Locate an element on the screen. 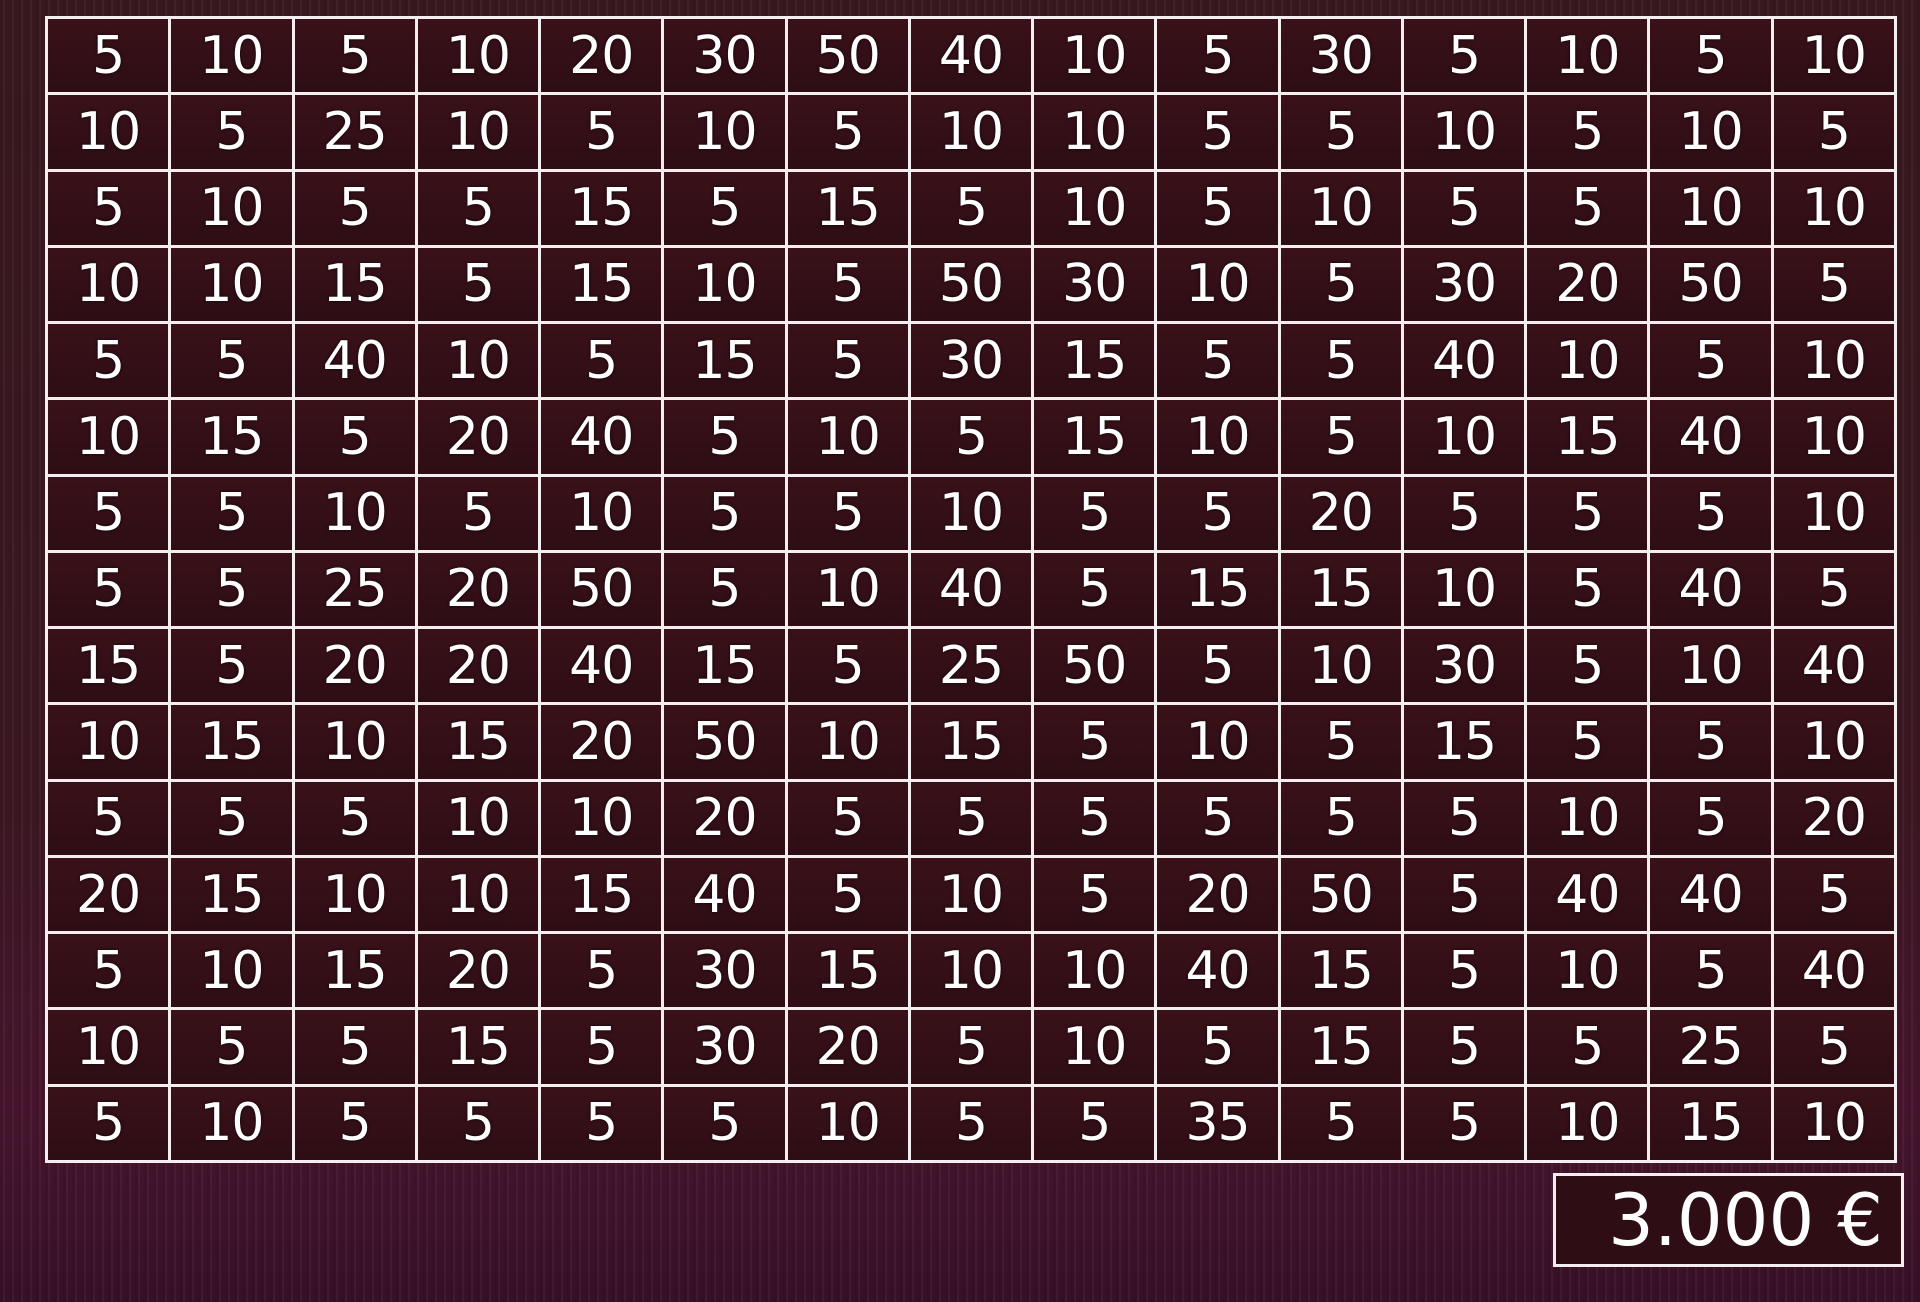  prize-amount: 3.000 € is located at coordinates (1745, 1220).